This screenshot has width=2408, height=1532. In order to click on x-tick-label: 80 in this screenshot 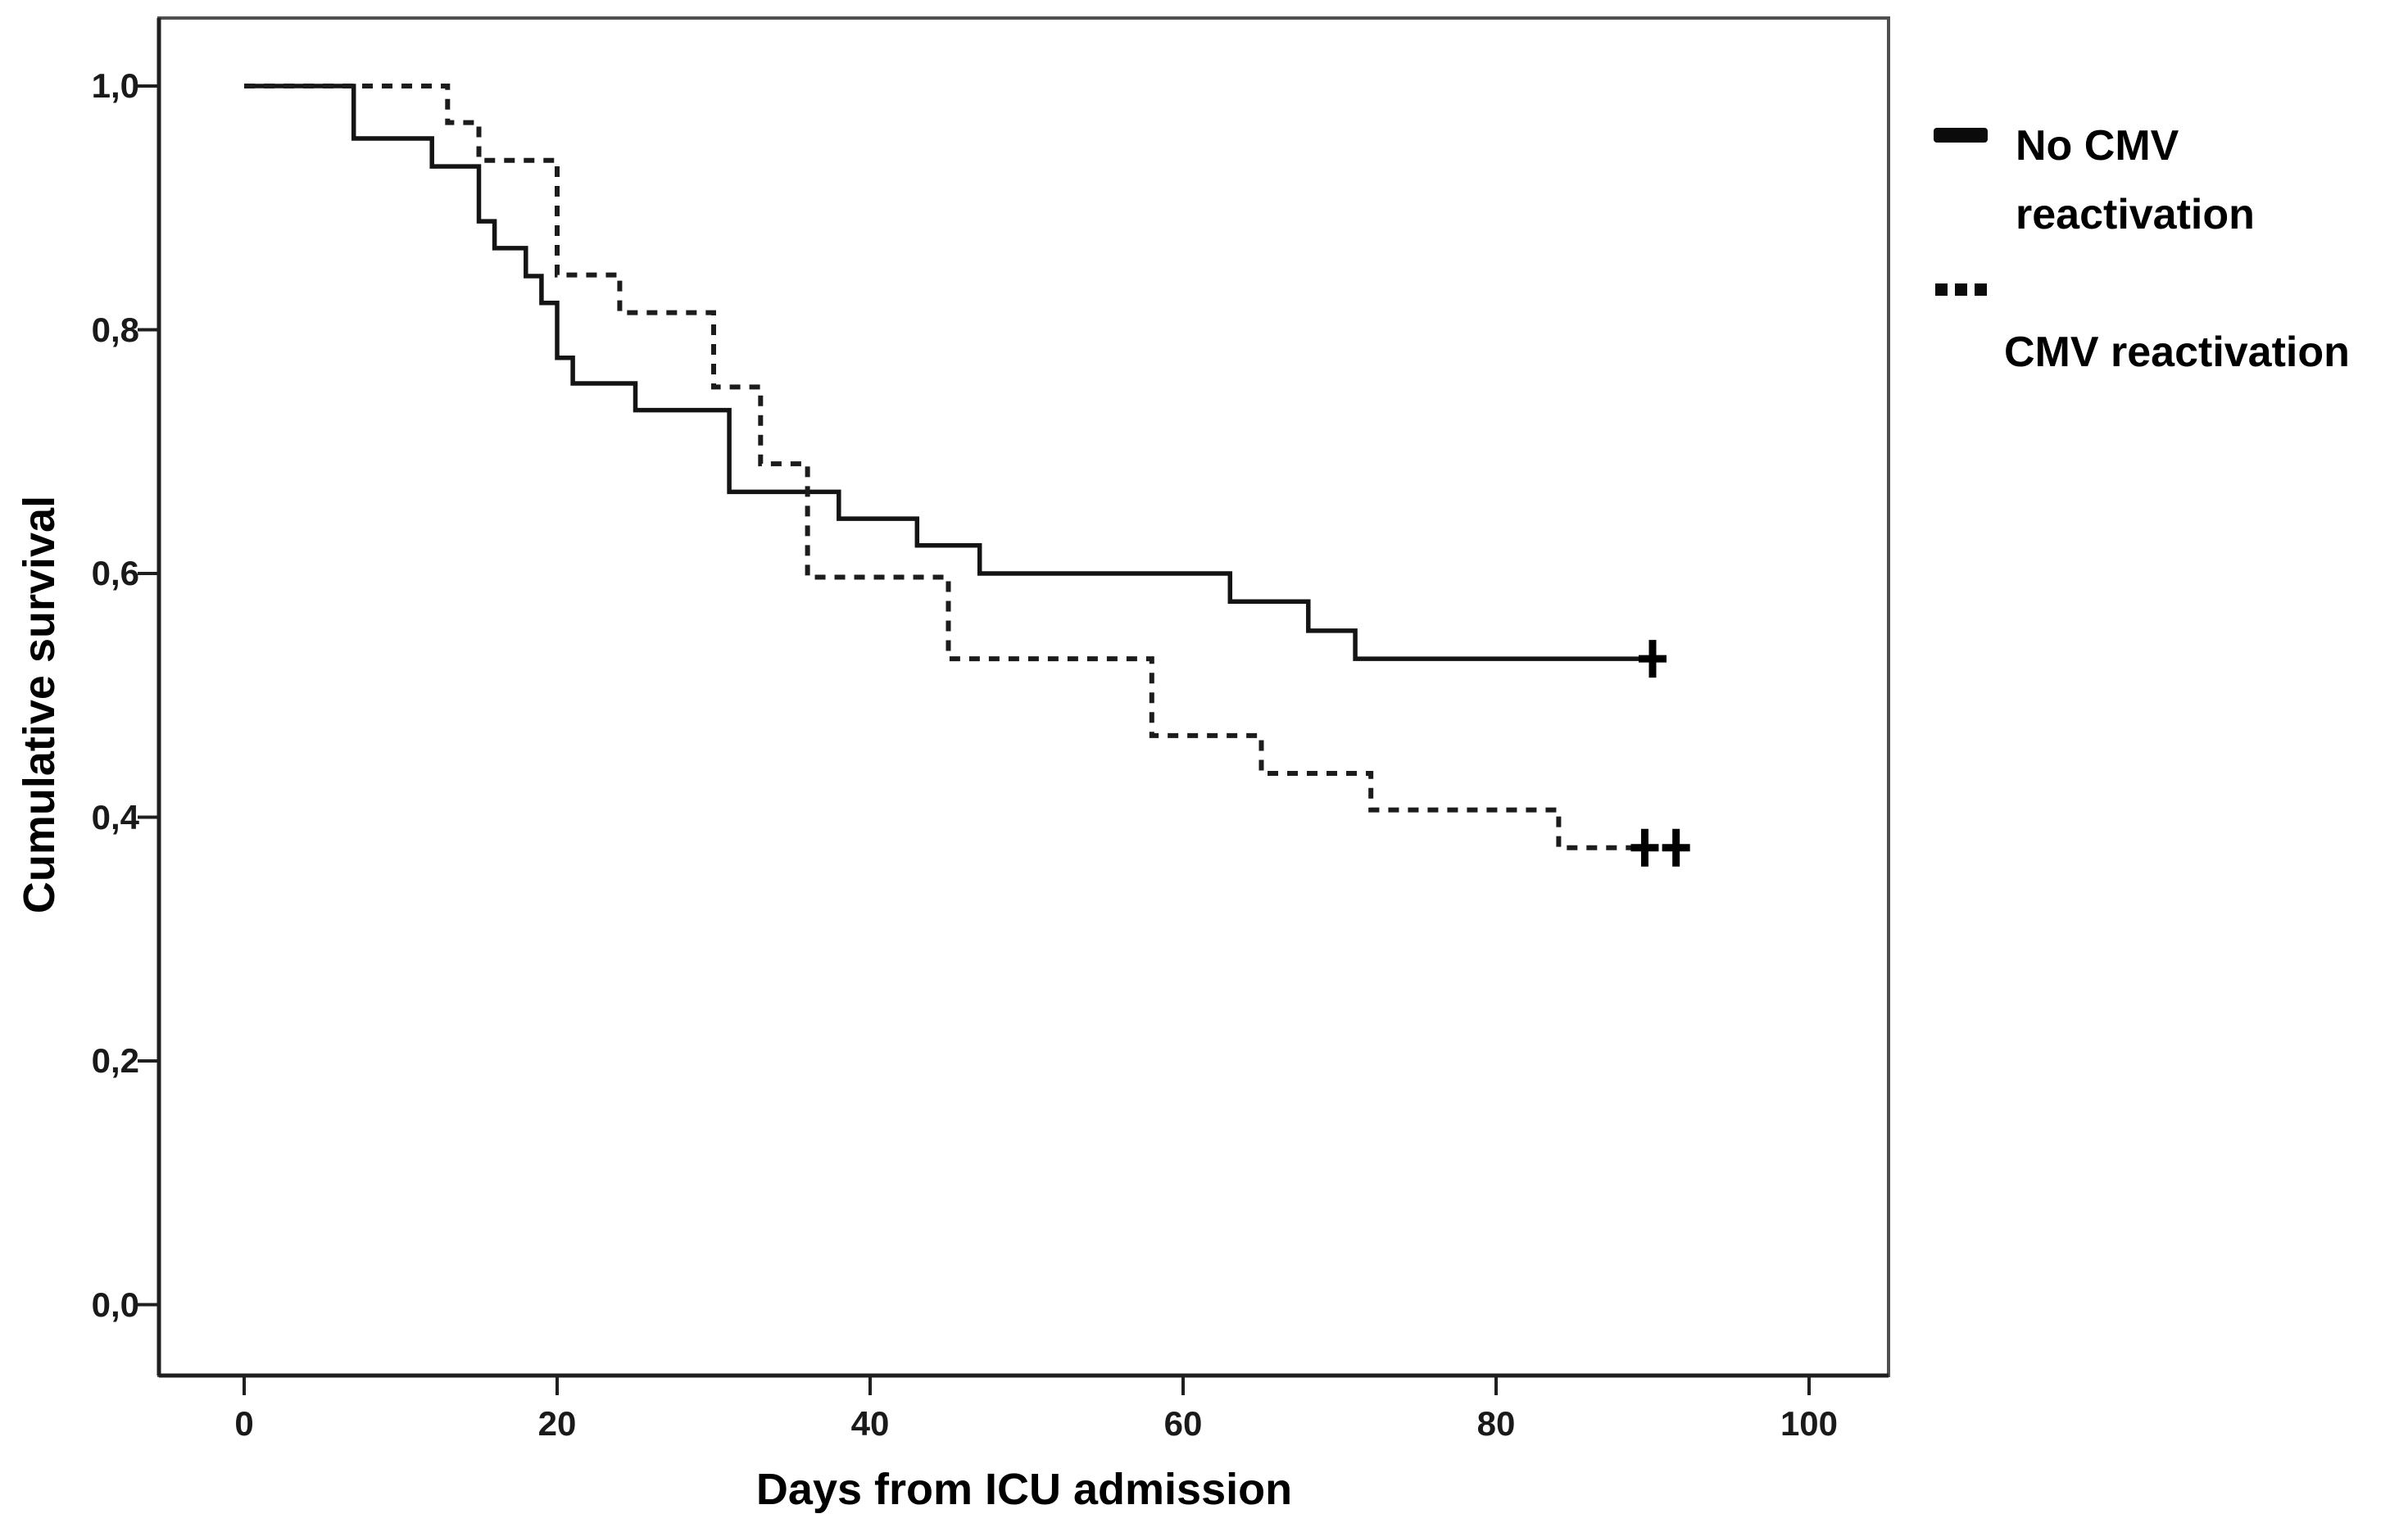, I will do `click(1496, 1423)`.